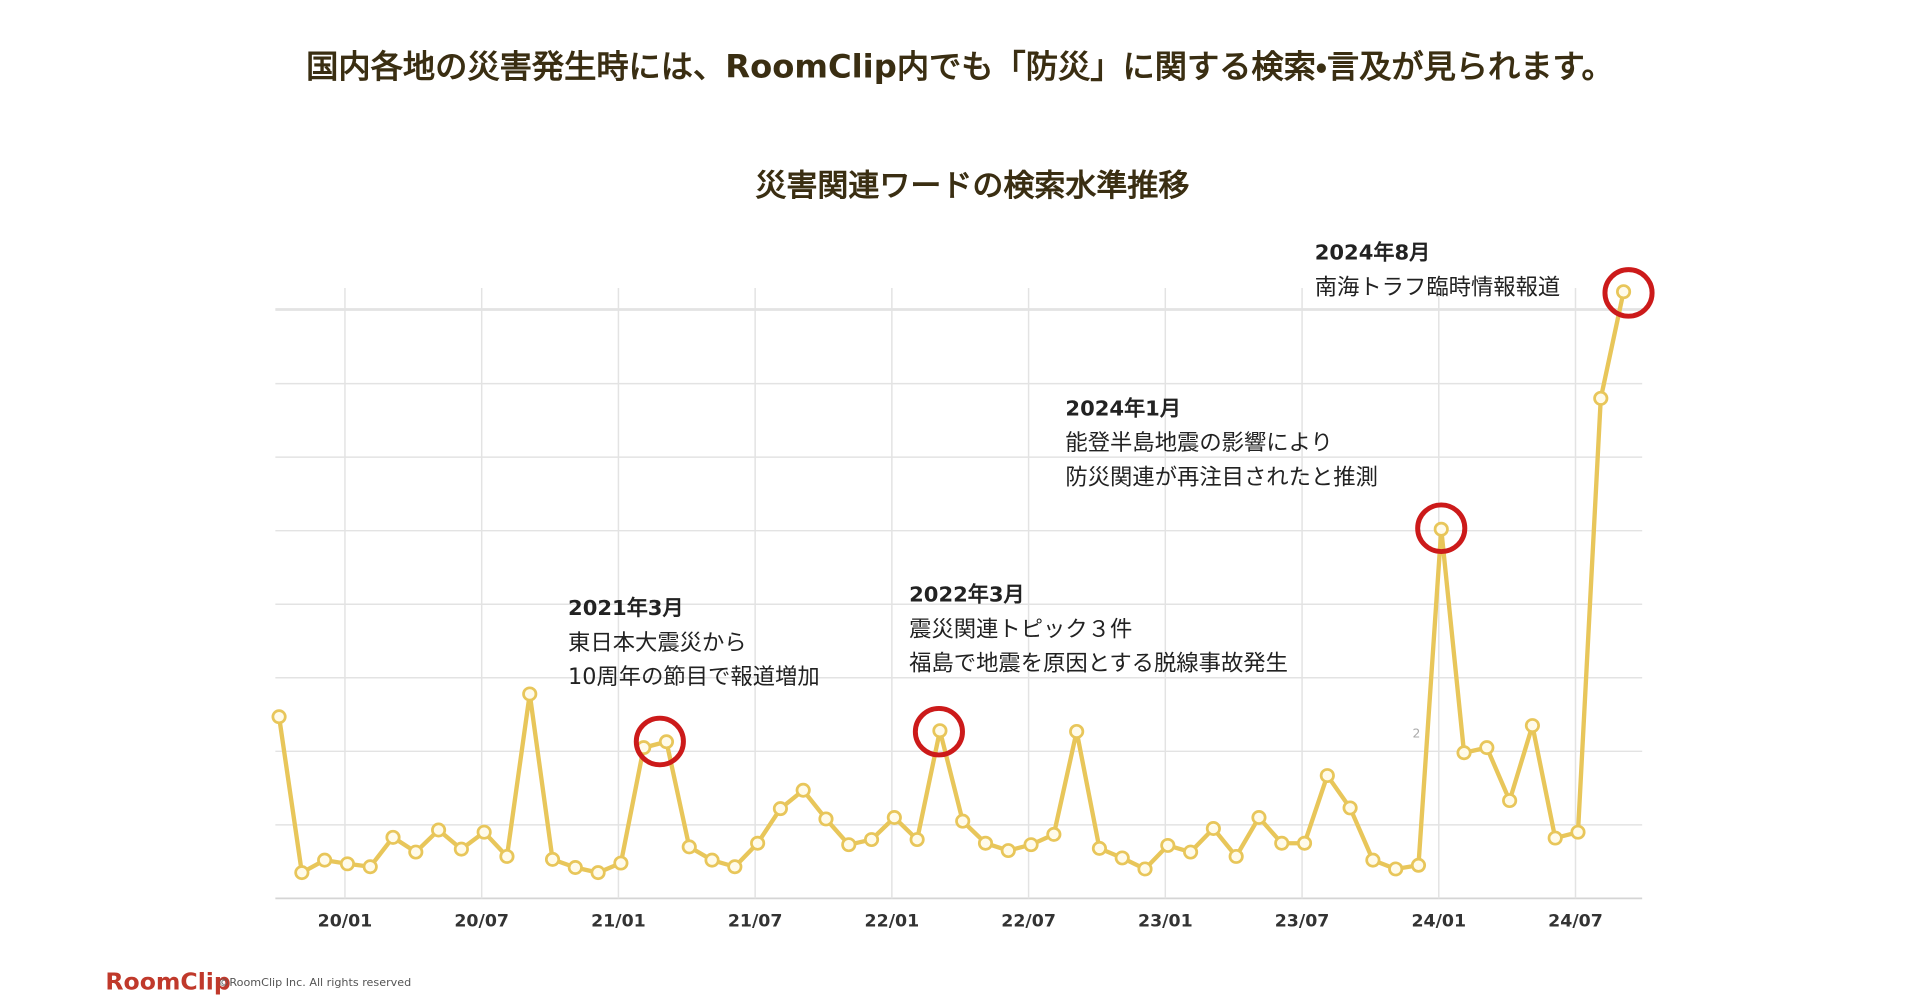 This screenshot has height=1005, width=1920. I want to click on x-tick-label: 22/07, so click(1028, 922).